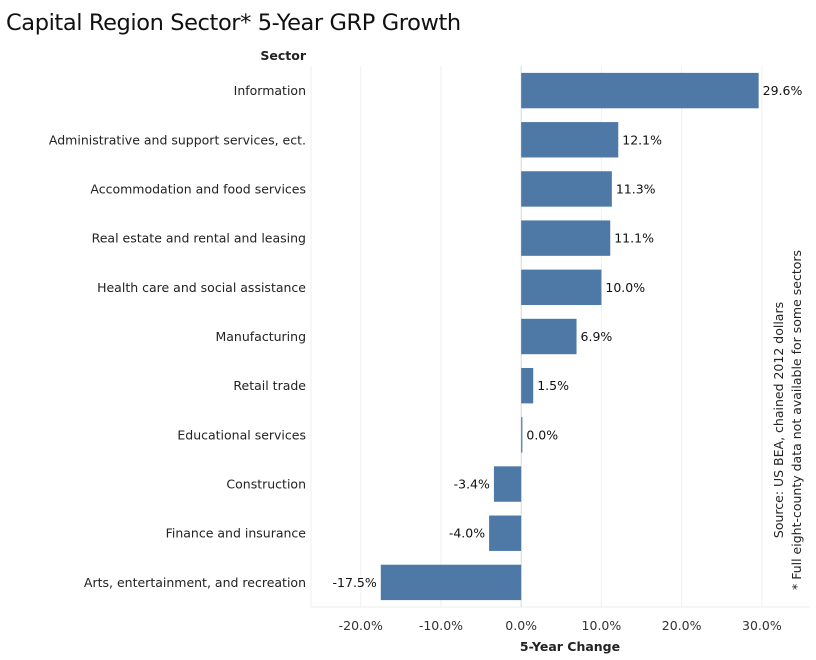  Describe the element at coordinates (553, 385) in the screenshot. I see `value-label: 1.5%` at that location.